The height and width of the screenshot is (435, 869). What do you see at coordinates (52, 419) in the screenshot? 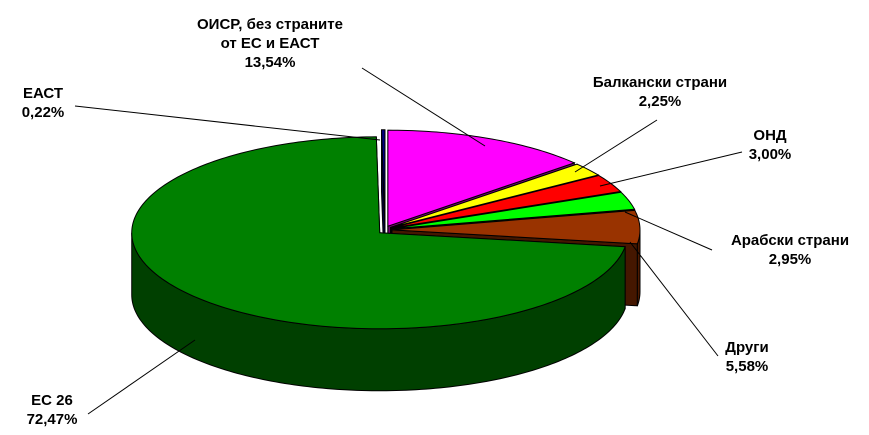
I see `value-label: 72,47%` at bounding box center [52, 419].